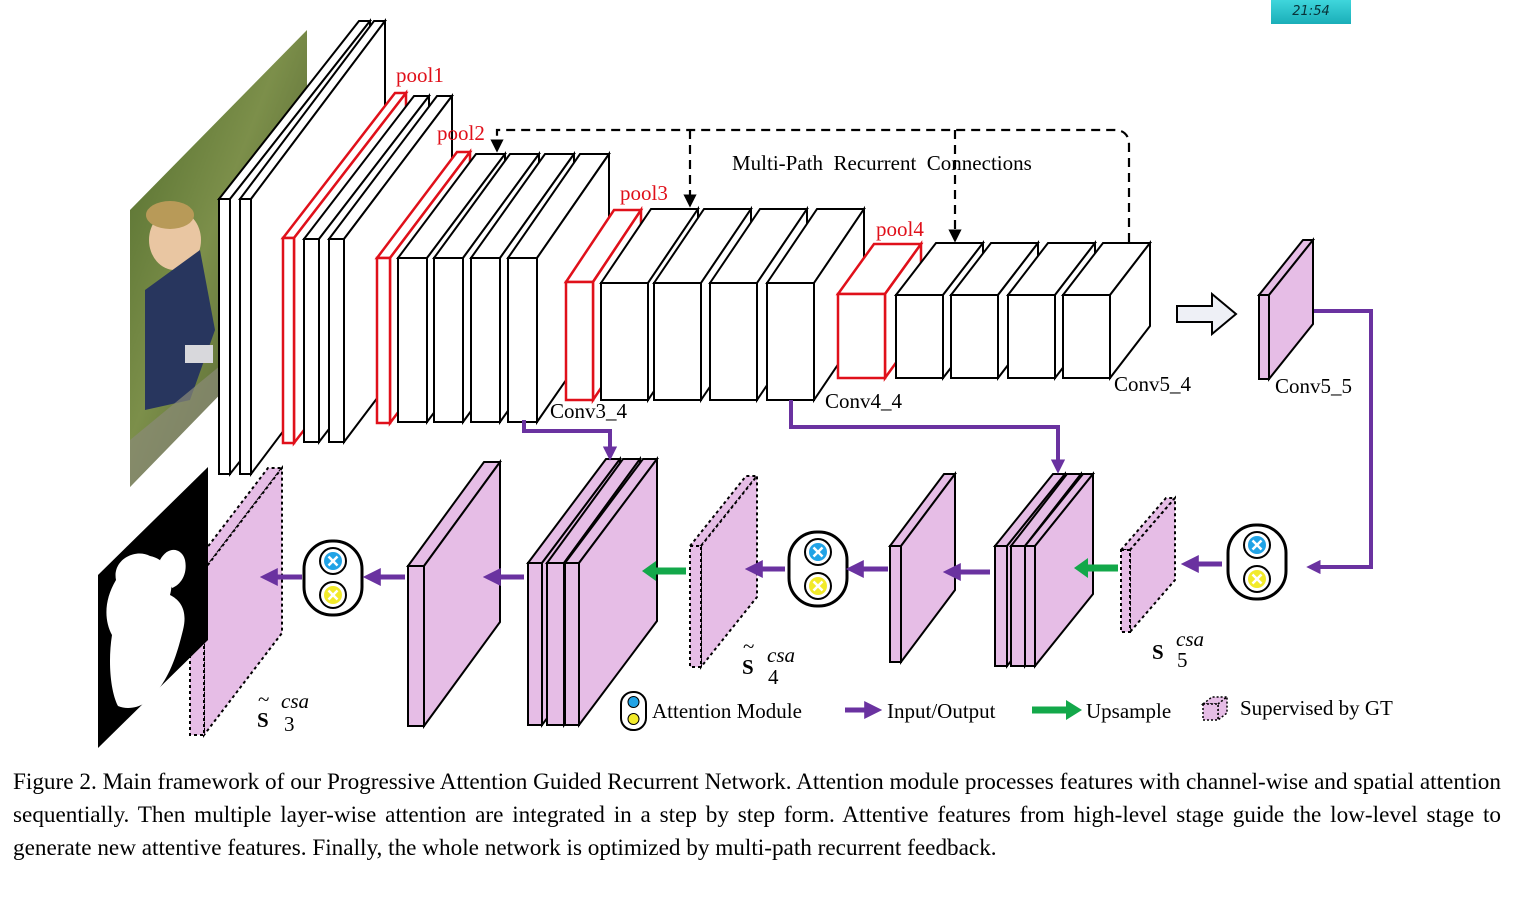 Image resolution: width=1517 pixels, height=903 pixels. What do you see at coordinates (1313, 386) in the screenshot?
I see `conv5-5-label: Conv5_5` at bounding box center [1313, 386].